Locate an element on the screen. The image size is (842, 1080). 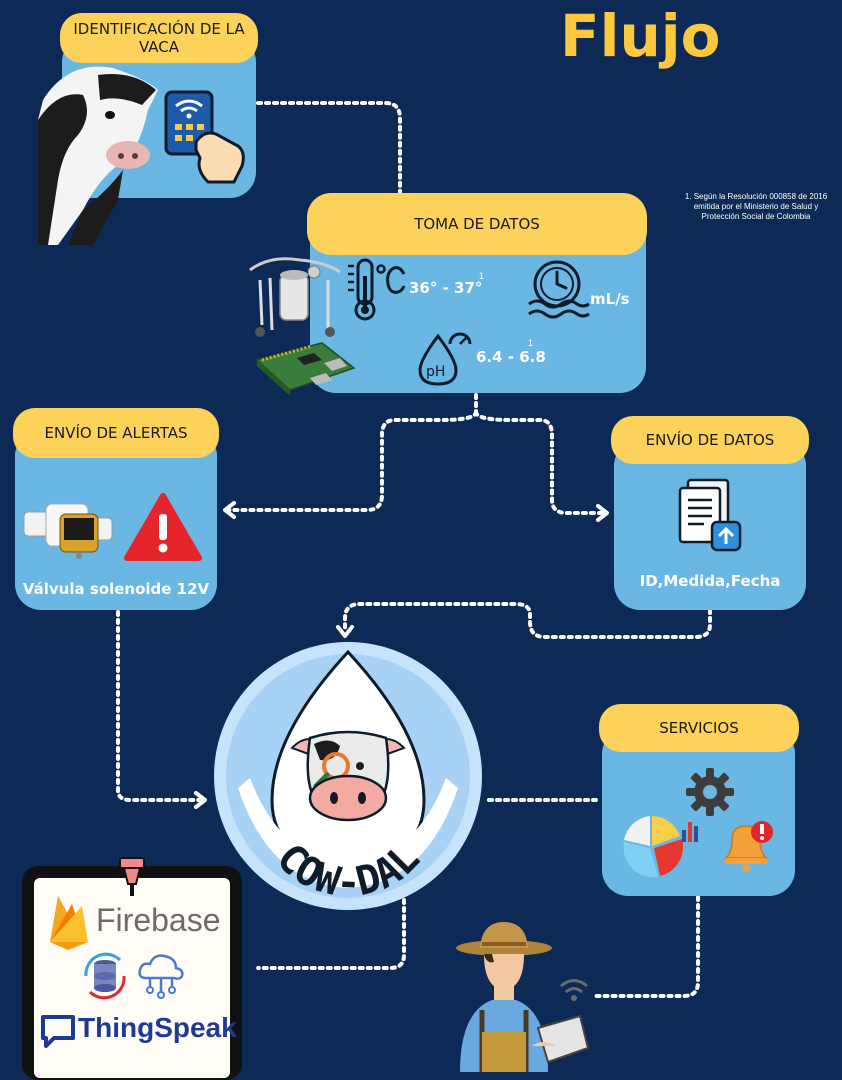
ph-range: 6.4 - 6.8 is located at coordinates (511, 357).